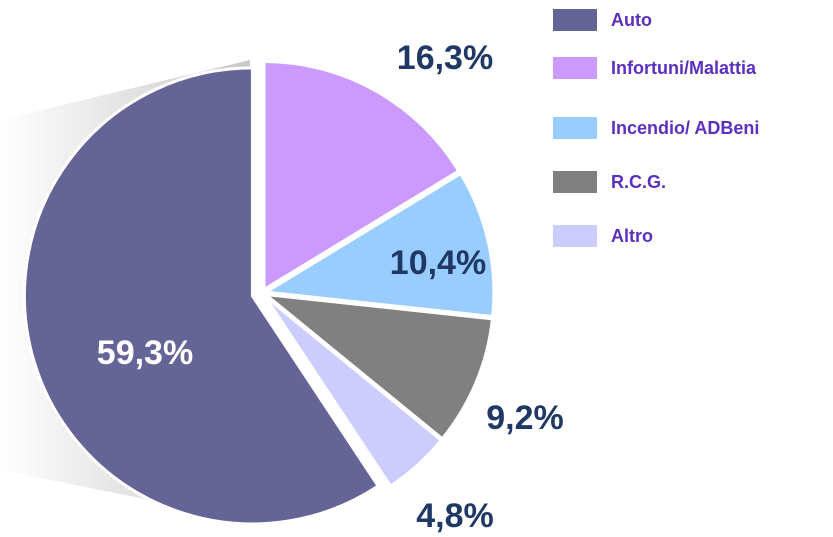 This screenshot has height=537, width=833. What do you see at coordinates (445, 58) in the screenshot?
I see `data-label: 16,3%` at bounding box center [445, 58].